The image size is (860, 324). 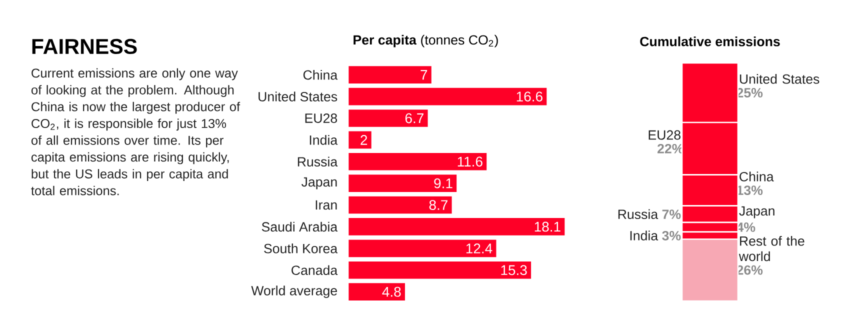 What do you see at coordinates (529, 97) in the screenshot?
I see `data-label: 16.6` at bounding box center [529, 97].